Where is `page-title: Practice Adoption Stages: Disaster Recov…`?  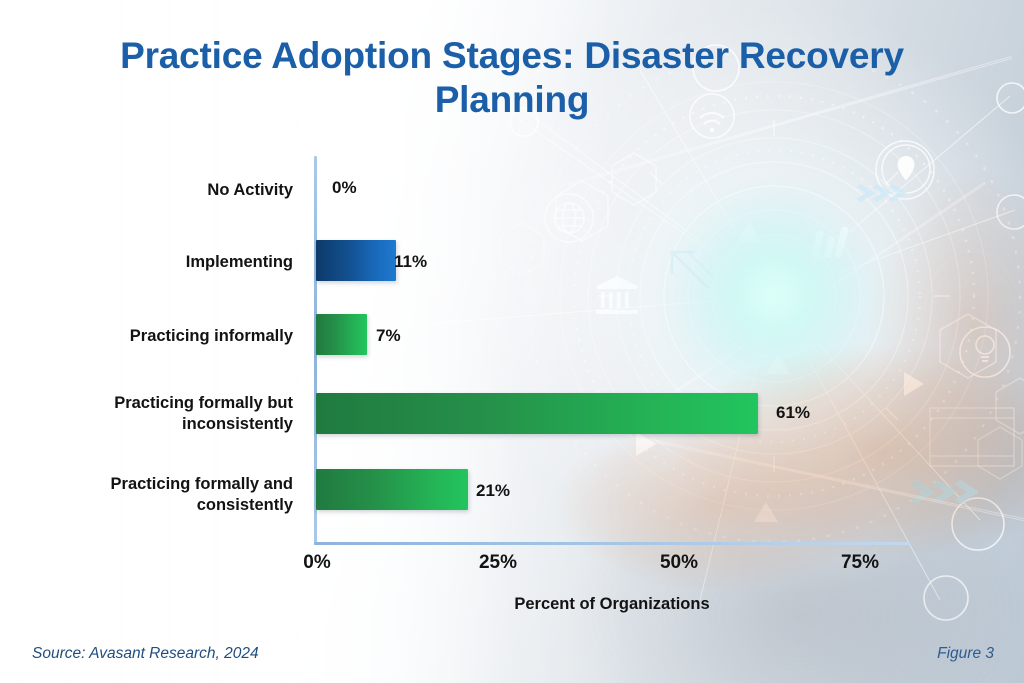
page-title: Practice Adoption Stages: Disaster Recov… is located at coordinates (512, 77).